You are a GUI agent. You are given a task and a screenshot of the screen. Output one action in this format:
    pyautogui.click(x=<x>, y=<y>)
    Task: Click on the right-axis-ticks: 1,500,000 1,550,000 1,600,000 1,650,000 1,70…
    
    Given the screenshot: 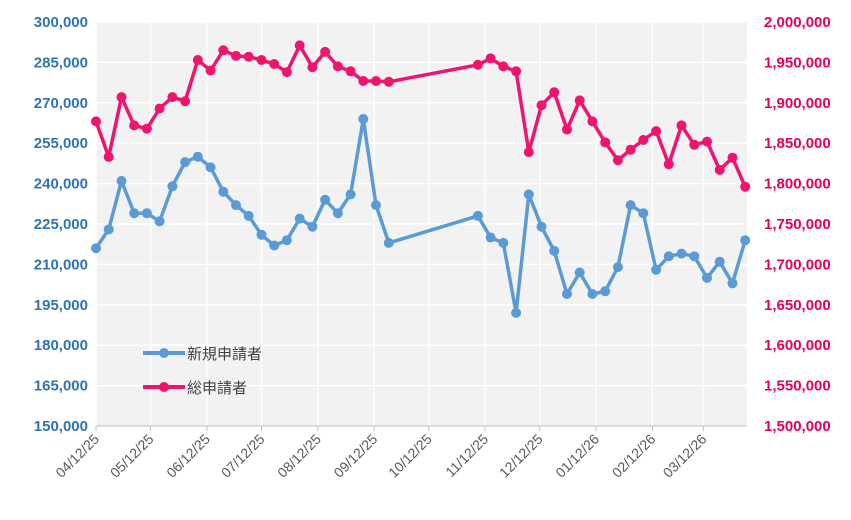 What is the action you would take?
    pyautogui.click(x=797, y=224)
    